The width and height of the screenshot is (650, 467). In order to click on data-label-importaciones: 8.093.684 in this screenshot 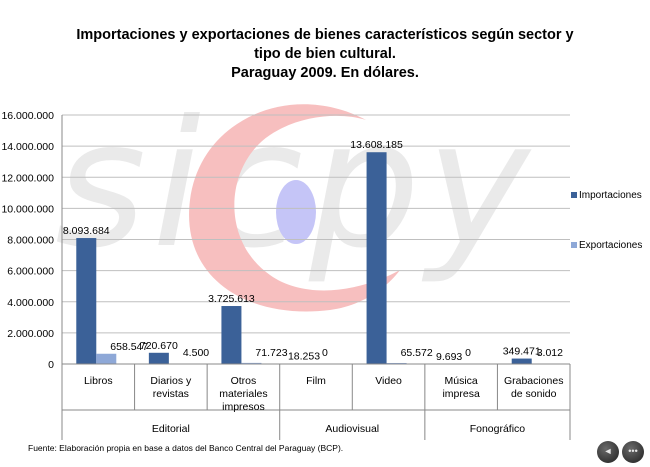, I will do `click(86, 231)`.